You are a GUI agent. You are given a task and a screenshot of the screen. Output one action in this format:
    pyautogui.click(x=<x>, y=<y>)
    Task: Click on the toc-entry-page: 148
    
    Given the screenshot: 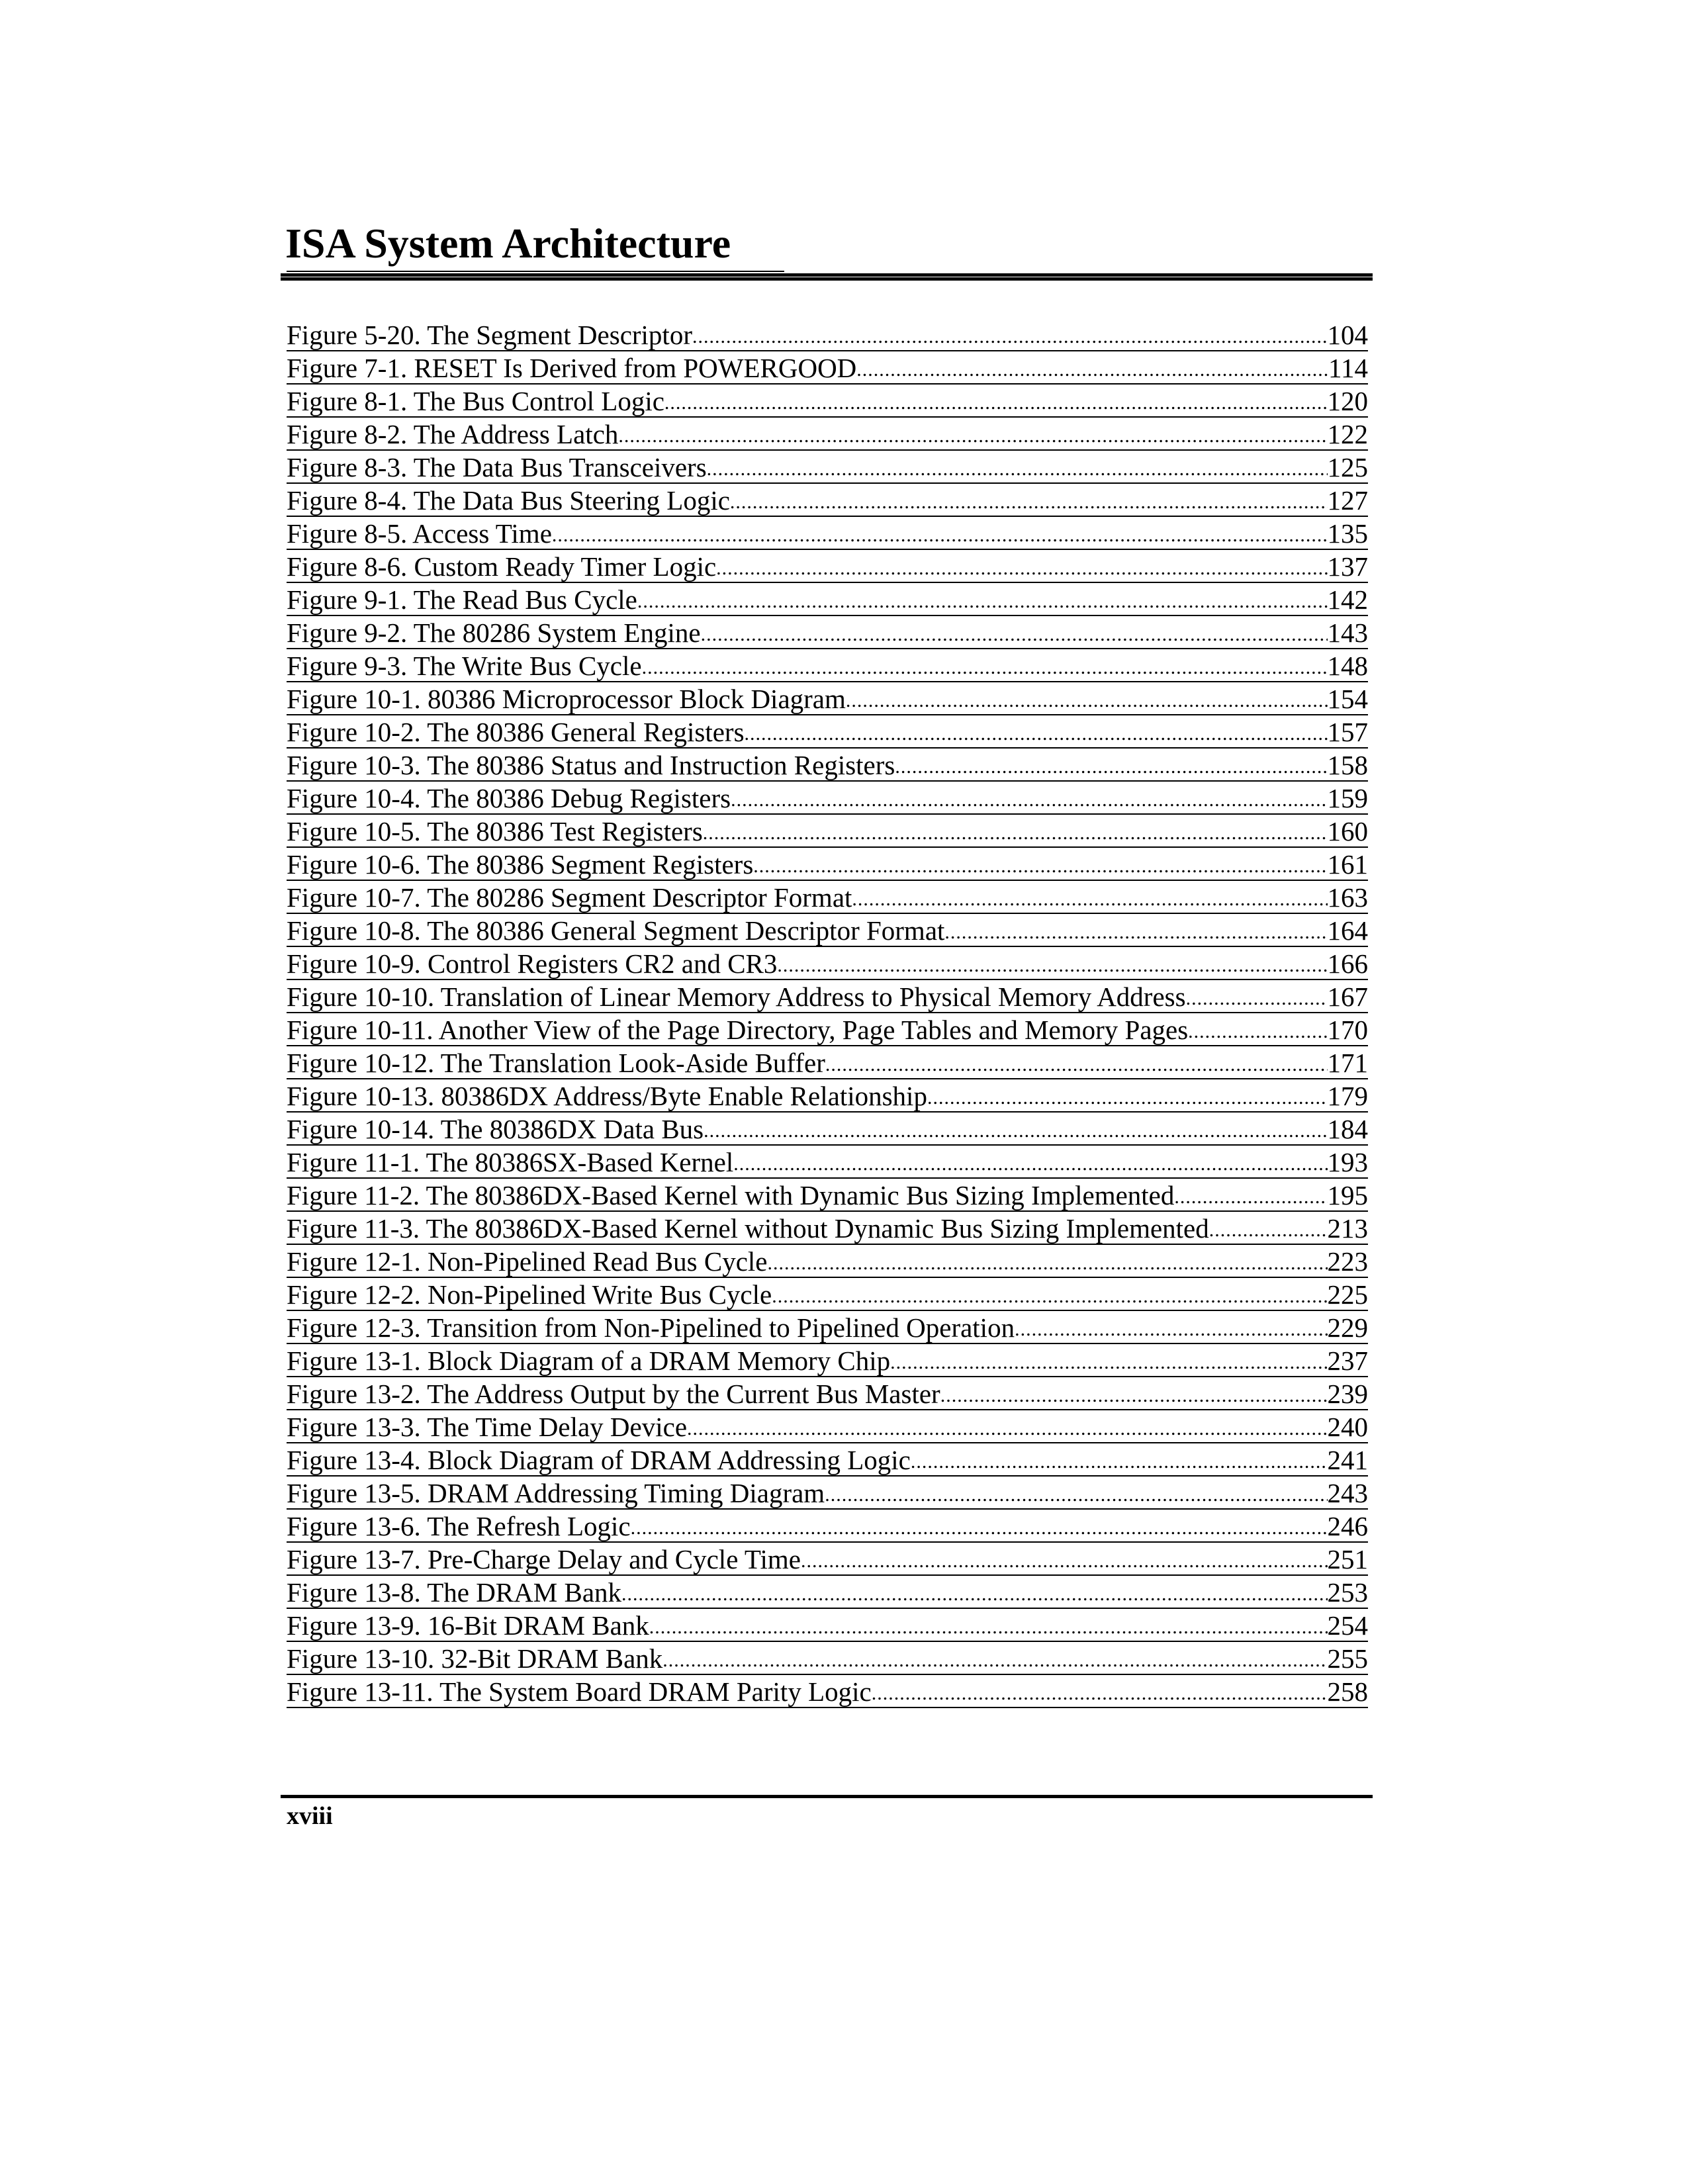 What is the action you would take?
    pyautogui.click(x=1348, y=666)
    